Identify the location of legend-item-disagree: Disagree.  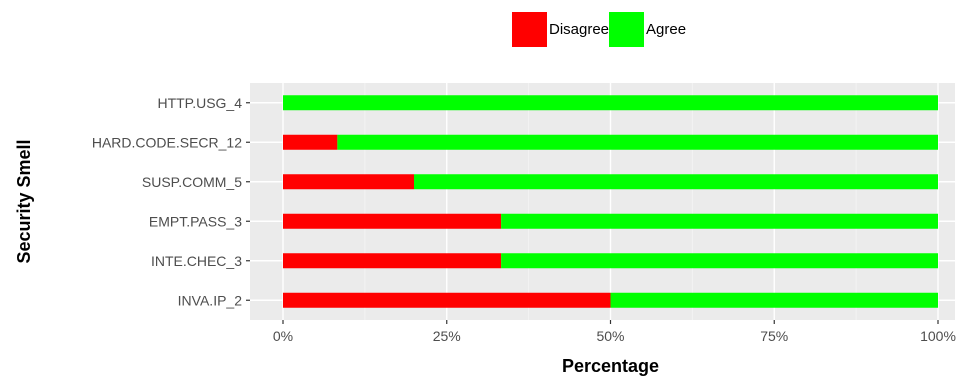
(560, 29).